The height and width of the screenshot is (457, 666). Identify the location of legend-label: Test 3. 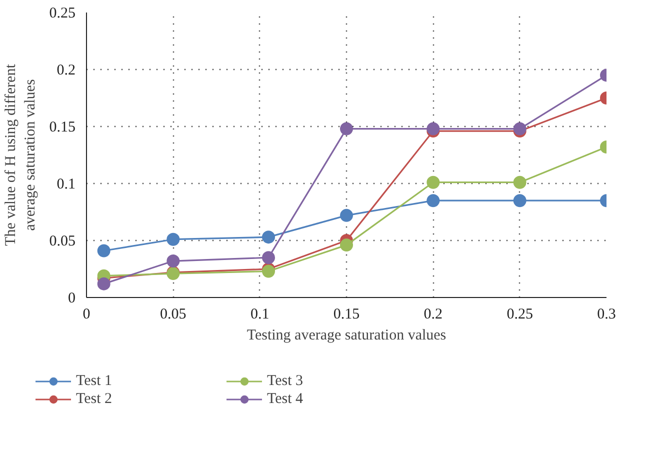
(285, 381).